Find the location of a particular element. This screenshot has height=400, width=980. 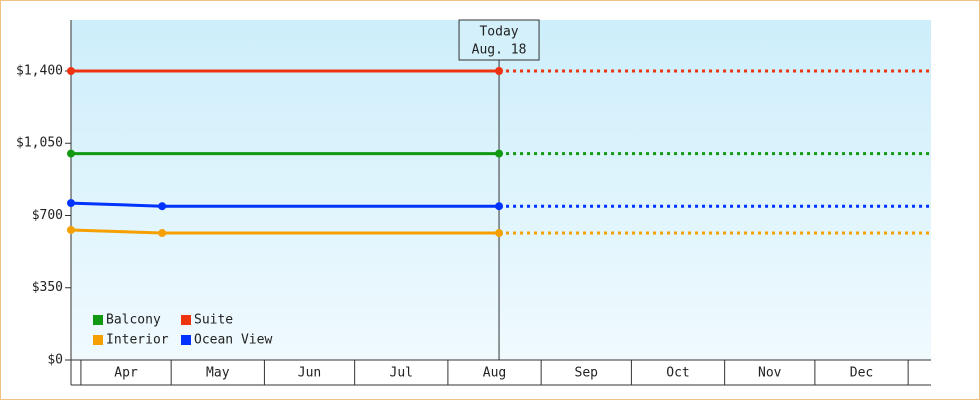

y-tick-label: $1,400 is located at coordinates (39, 70).